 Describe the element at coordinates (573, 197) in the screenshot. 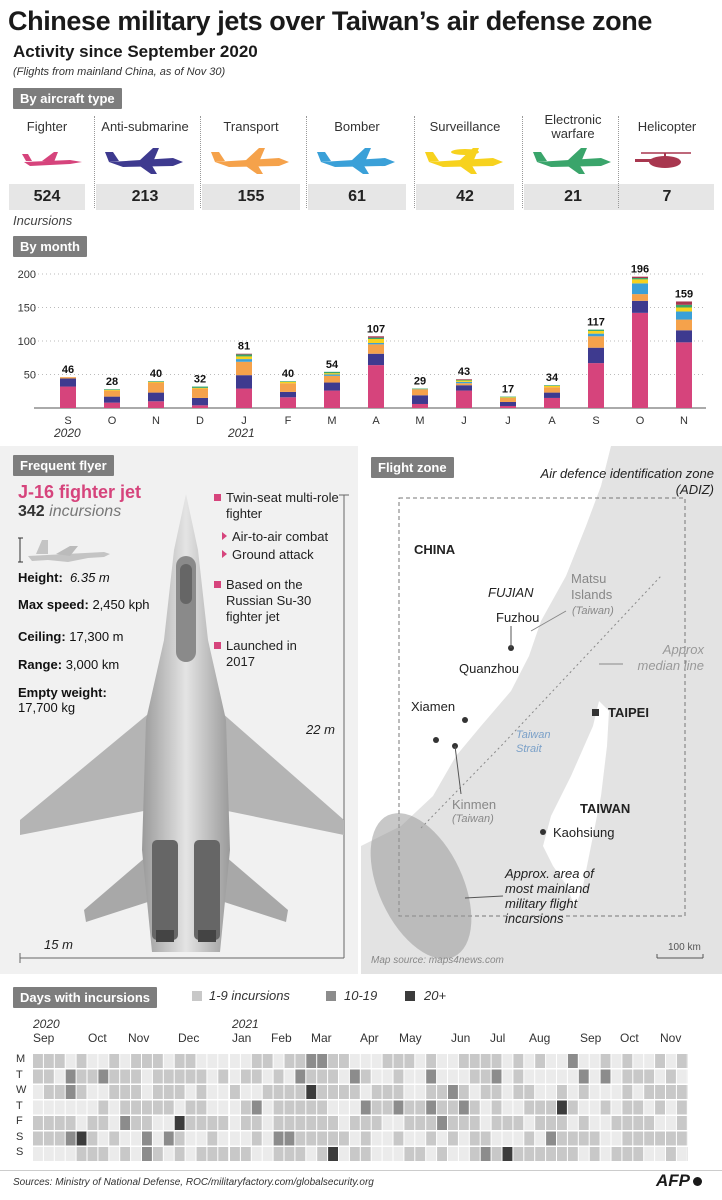

I see `aircraft-type-count: 21` at that location.